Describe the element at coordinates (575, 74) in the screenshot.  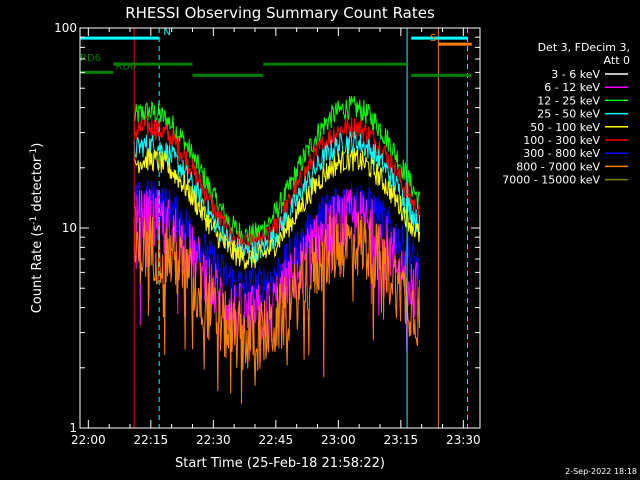
I see `legend-entry-label: 3 - 6 keV` at that location.